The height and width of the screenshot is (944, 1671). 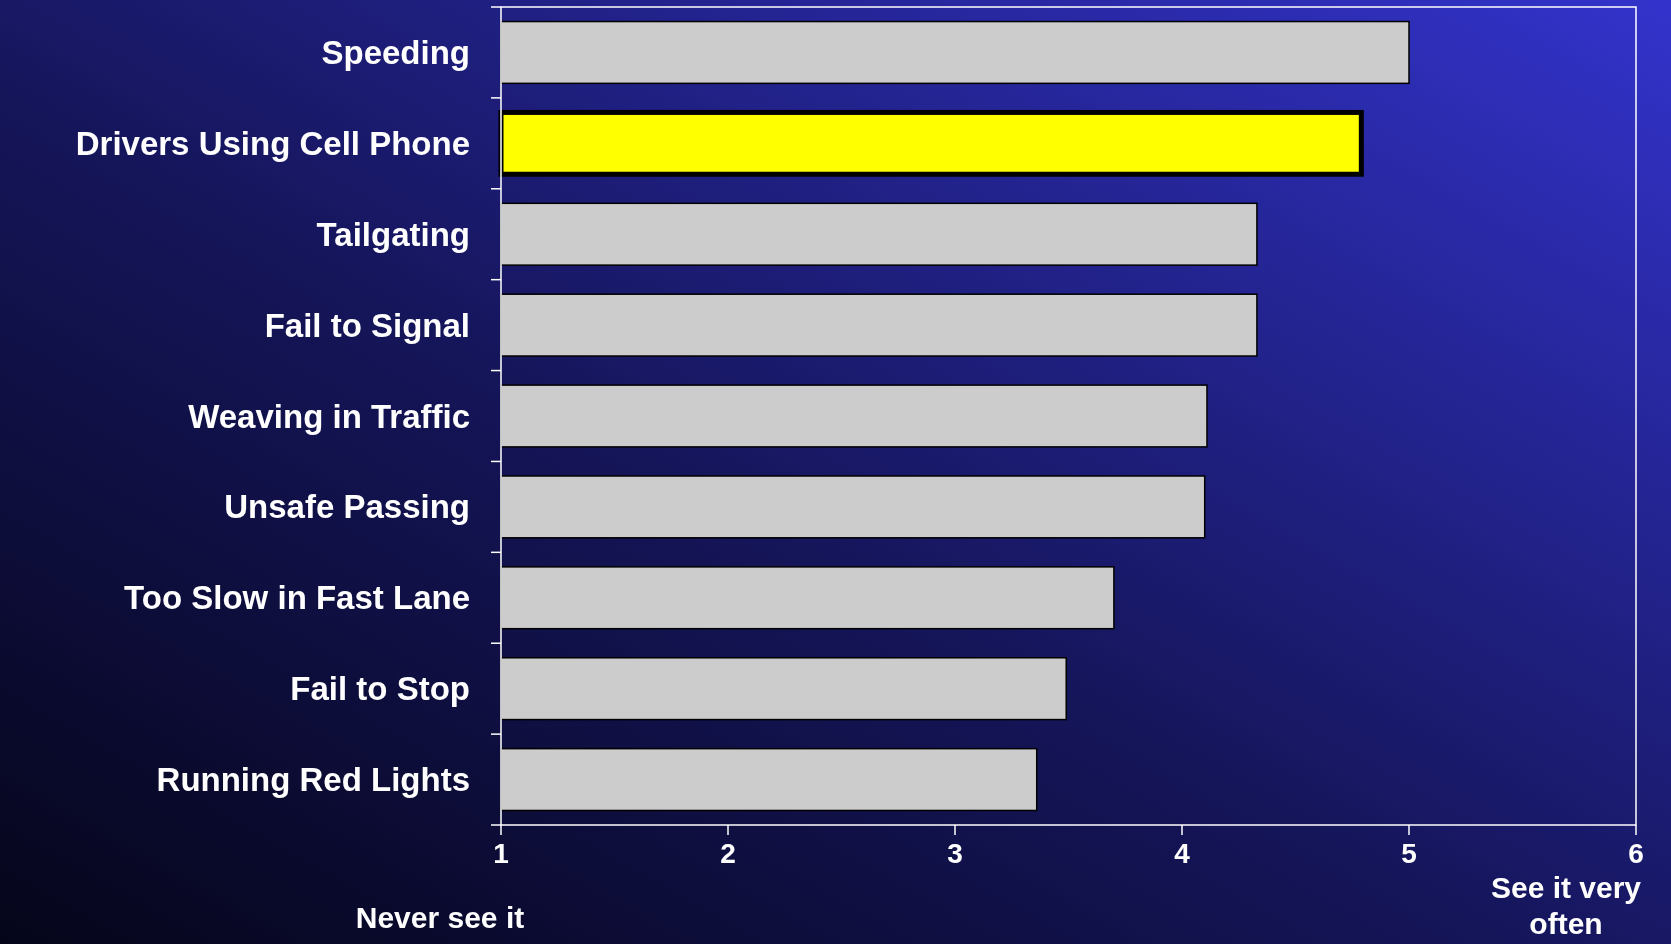 What do you see at coordinates (367, 325) in the screenshot?
I see `y-tick-label: Fail to Signal` at bounding box center [367, 325].